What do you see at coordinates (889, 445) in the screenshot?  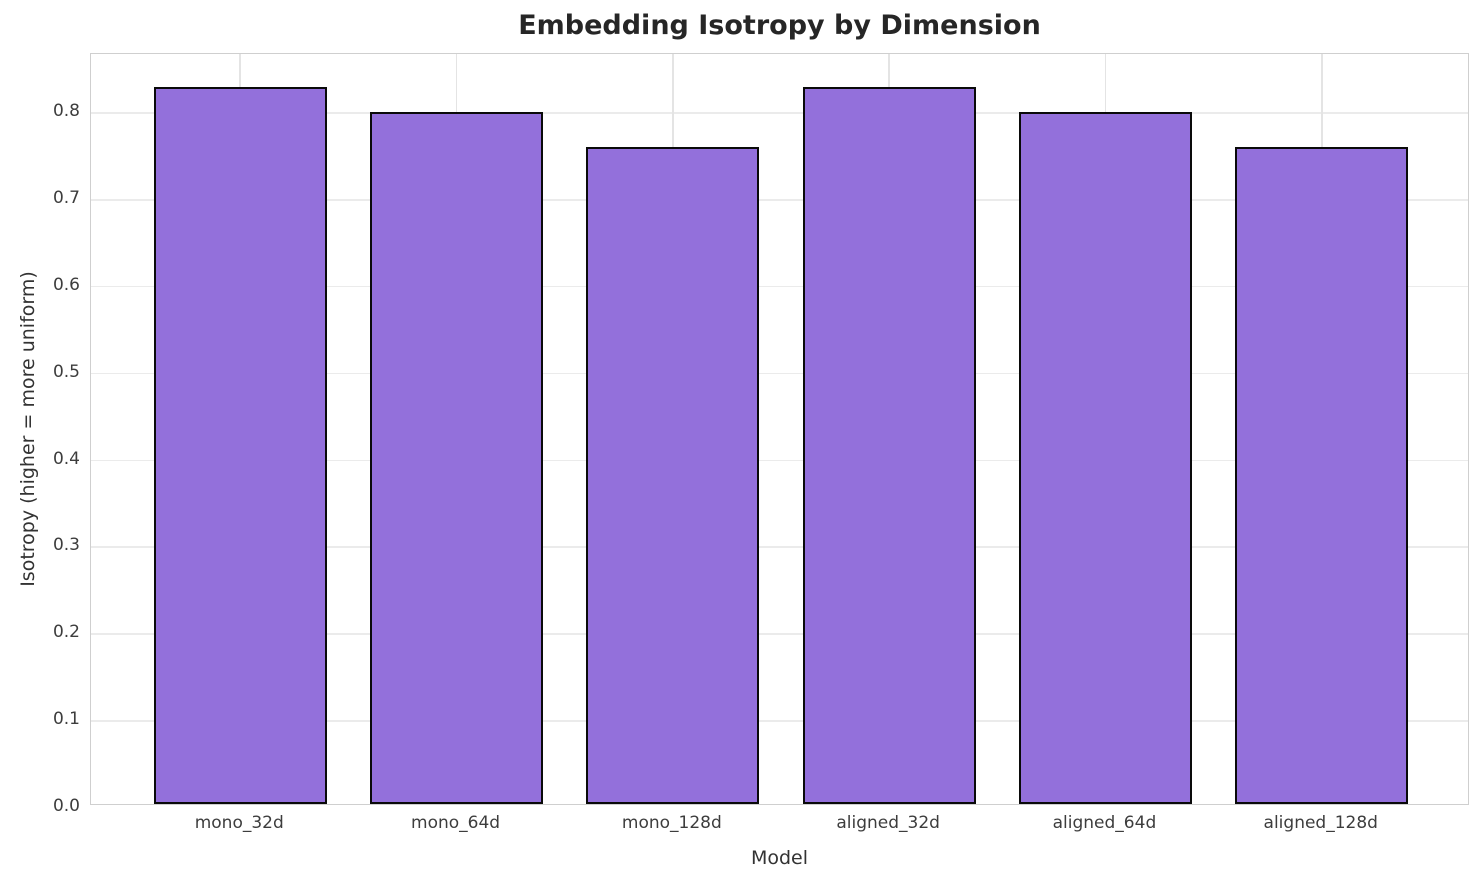 I see `bar-aligned_32d` at bounding box center [889, 445].